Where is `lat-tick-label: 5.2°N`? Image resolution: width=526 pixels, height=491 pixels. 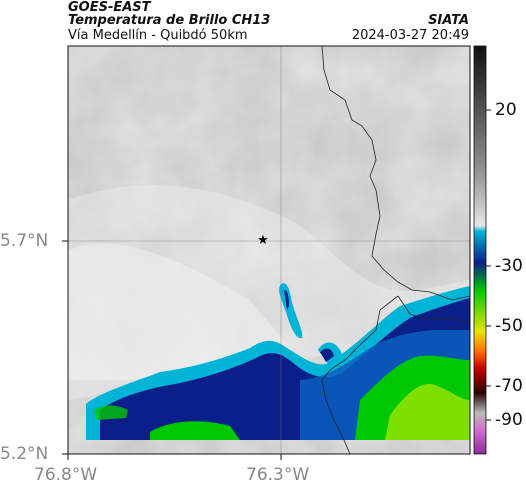
lat-tick-label: 5.2°N is located at coordinates (24, 454).